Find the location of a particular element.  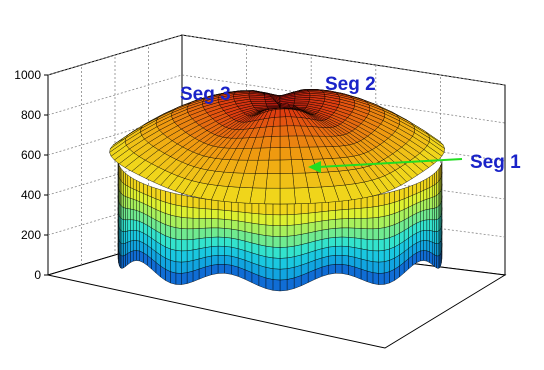

seg3-label: Seg 3 is located at coordinates (205, 94).